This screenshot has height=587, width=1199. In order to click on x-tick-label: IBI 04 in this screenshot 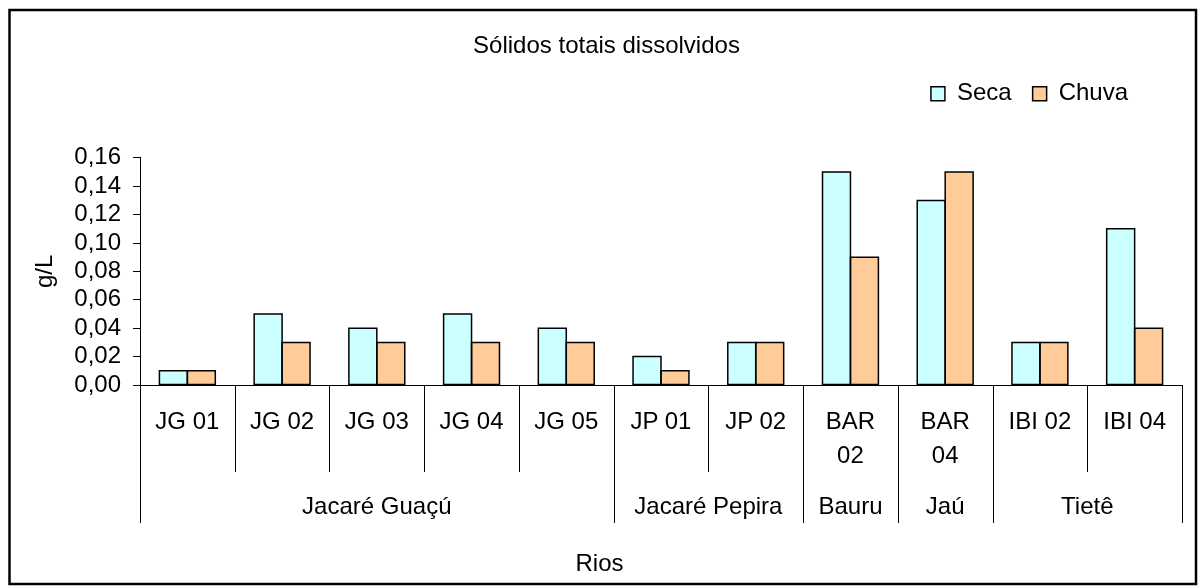, I will do `click(1134, 420)`.